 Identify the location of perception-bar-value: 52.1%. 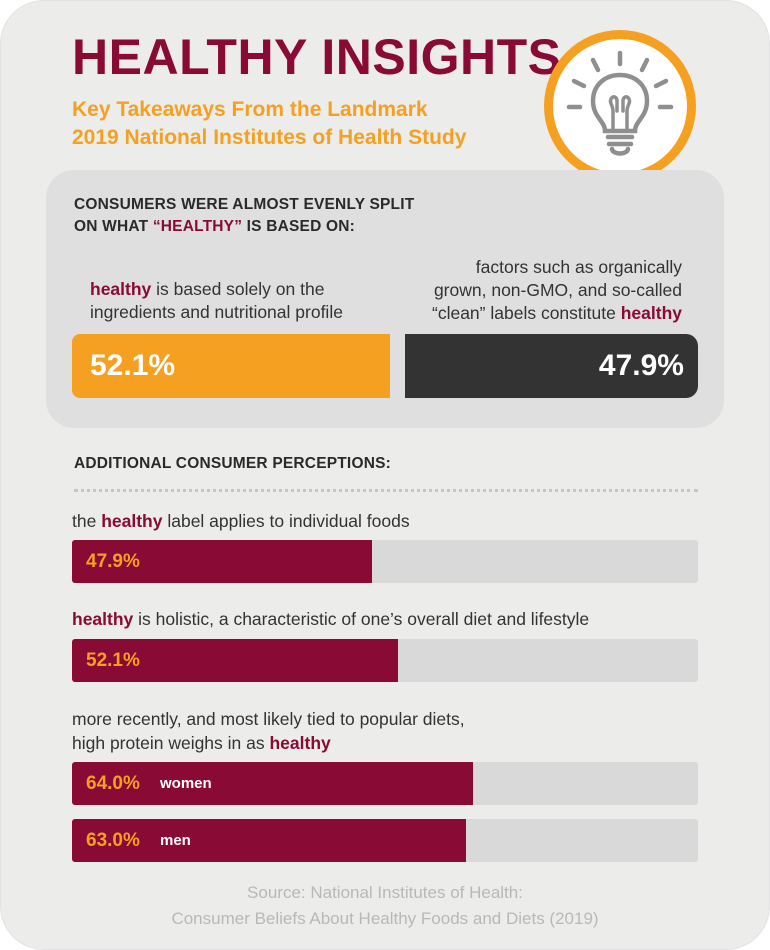
(113, 660).